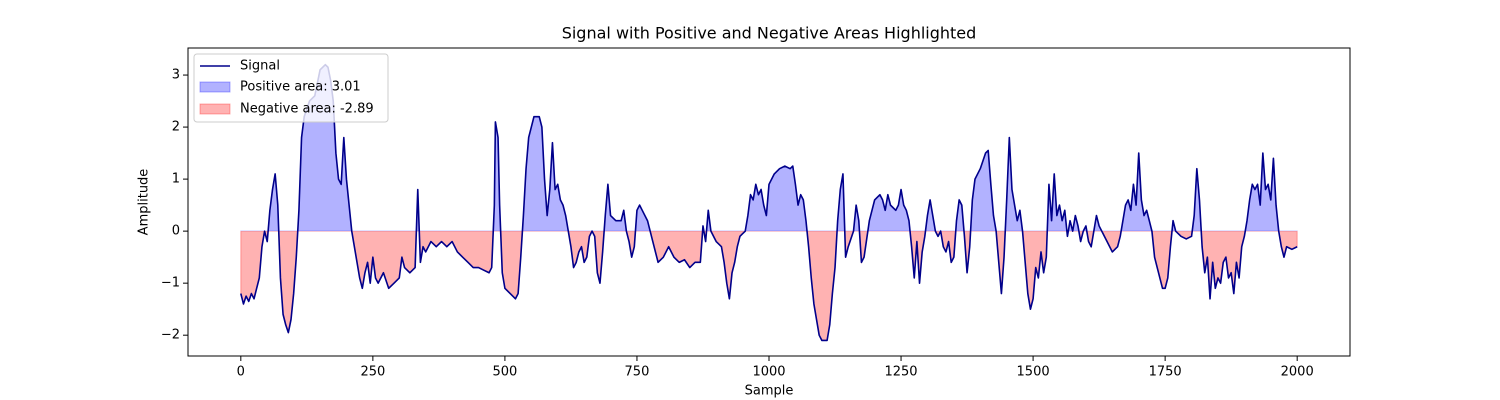  Describe the element at coordinates (504, 372) in the screenshot. I see `x-tick-label: 500` at that location.